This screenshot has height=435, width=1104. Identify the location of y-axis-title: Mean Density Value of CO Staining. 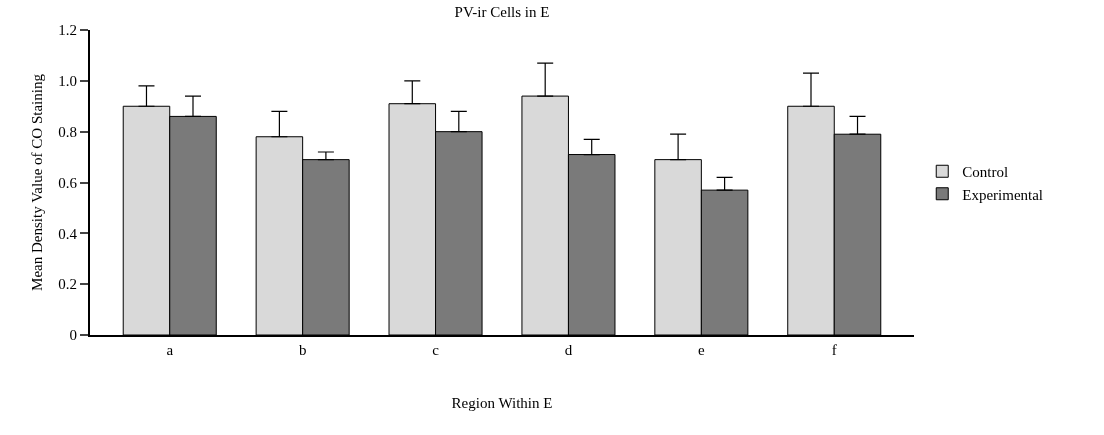
(37, 182).